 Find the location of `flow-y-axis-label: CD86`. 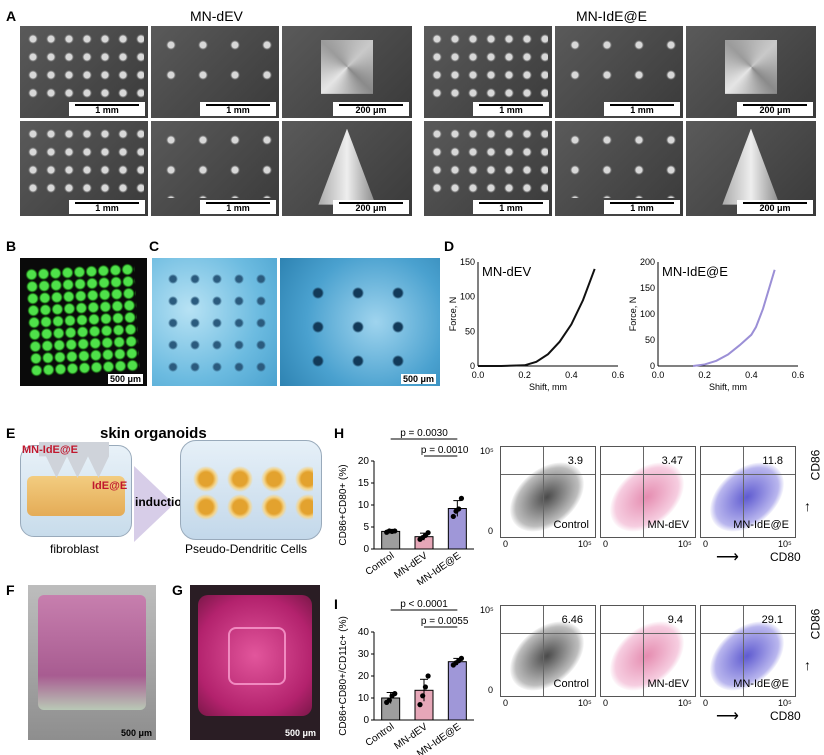

flow-y-axis-label: CD86 is located at coordinates (815, 465).